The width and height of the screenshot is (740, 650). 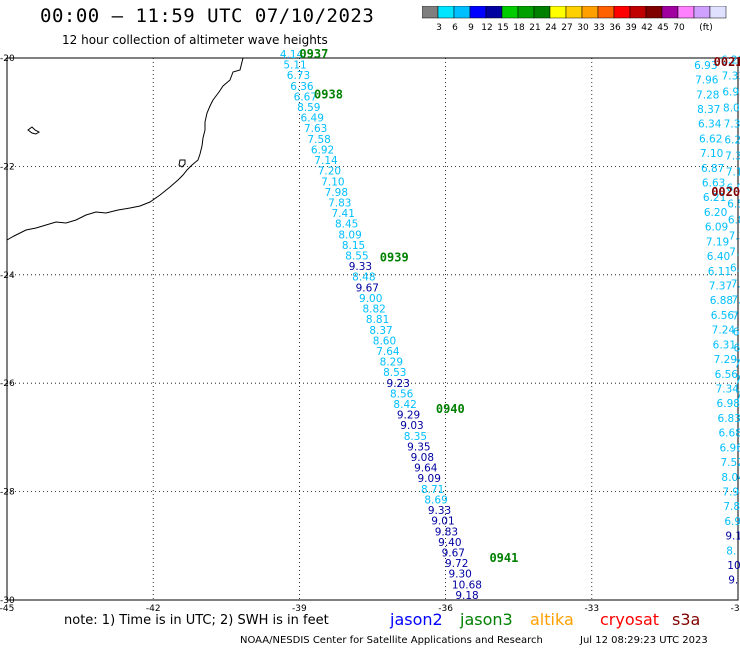 I want to click on swh-value: 8.35, so click(x=415, y=437).